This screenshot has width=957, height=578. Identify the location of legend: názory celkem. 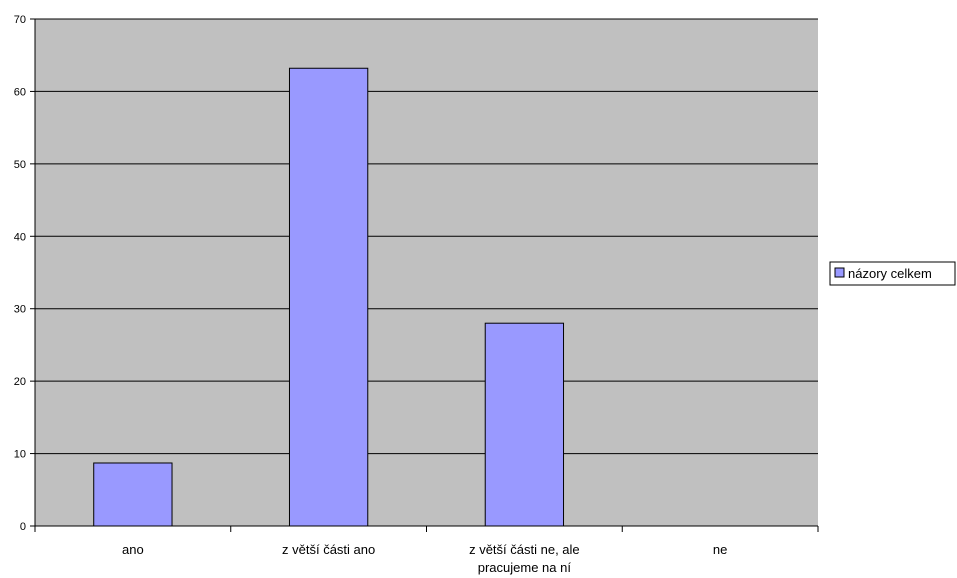
(892, 273).